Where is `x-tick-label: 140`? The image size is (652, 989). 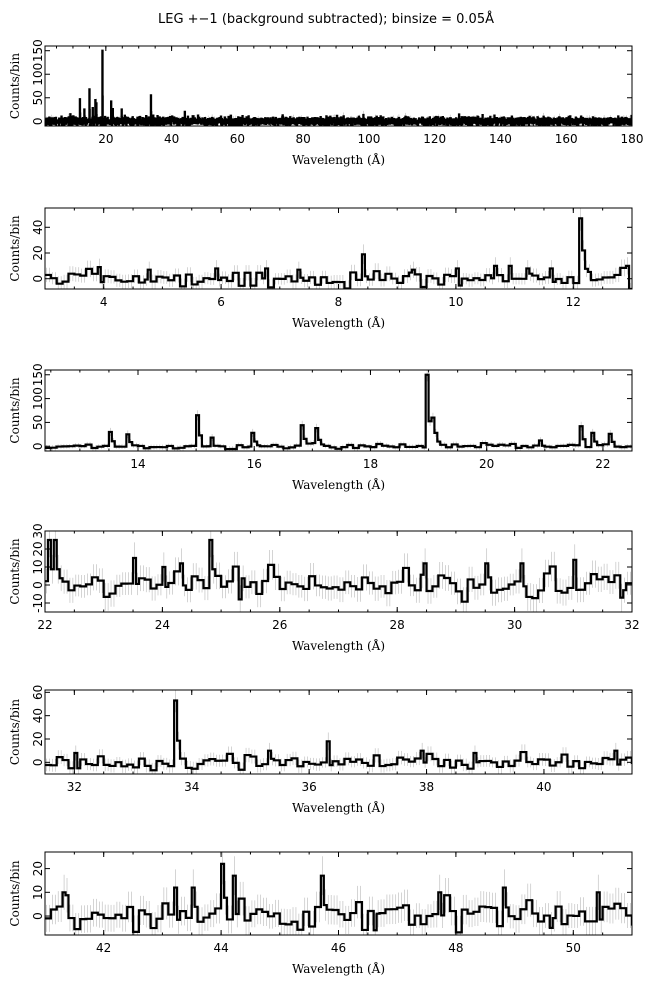 x-tick-label: 140 is located at coordinates (500, 139).